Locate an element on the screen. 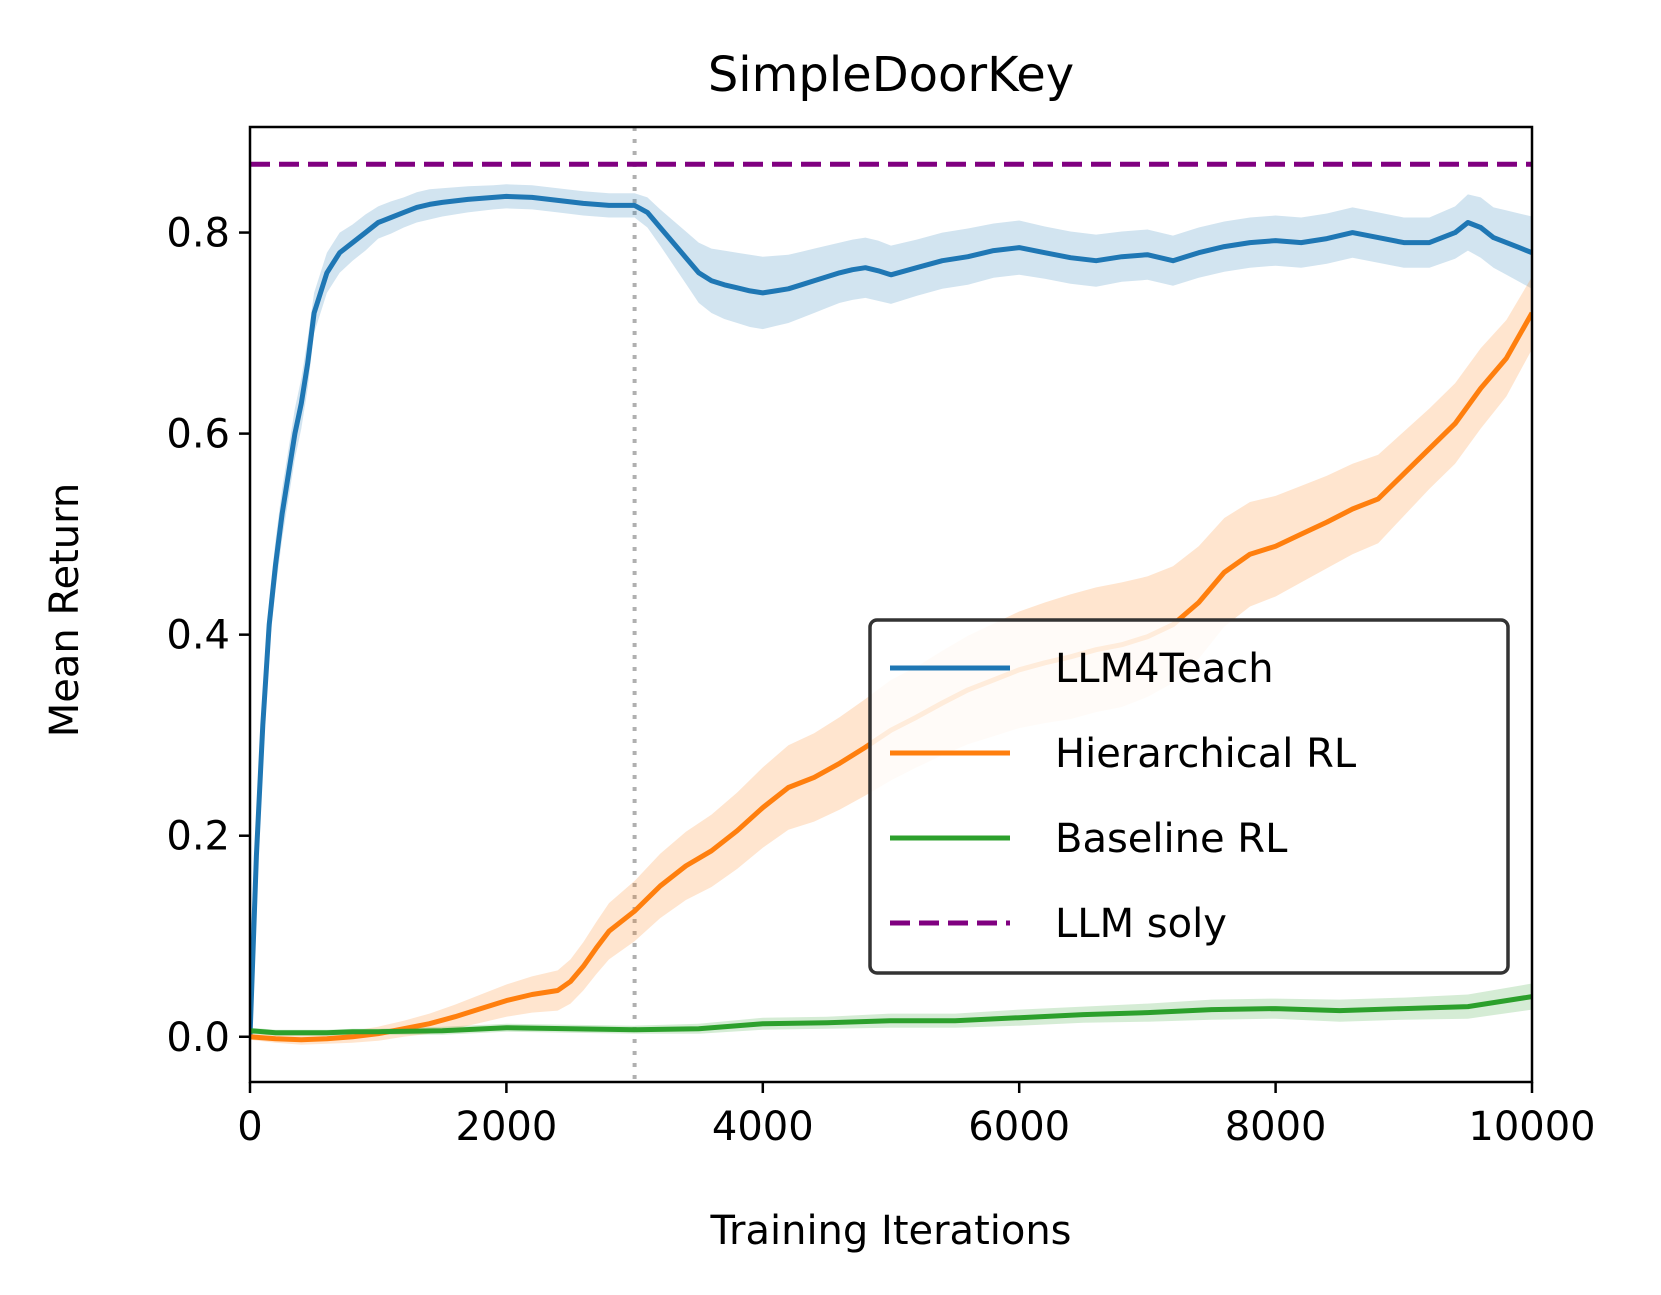 The width and height of the screenshot is (1661, 1295). x-tick-label: 4000 is located at coordinates (763, 1127).